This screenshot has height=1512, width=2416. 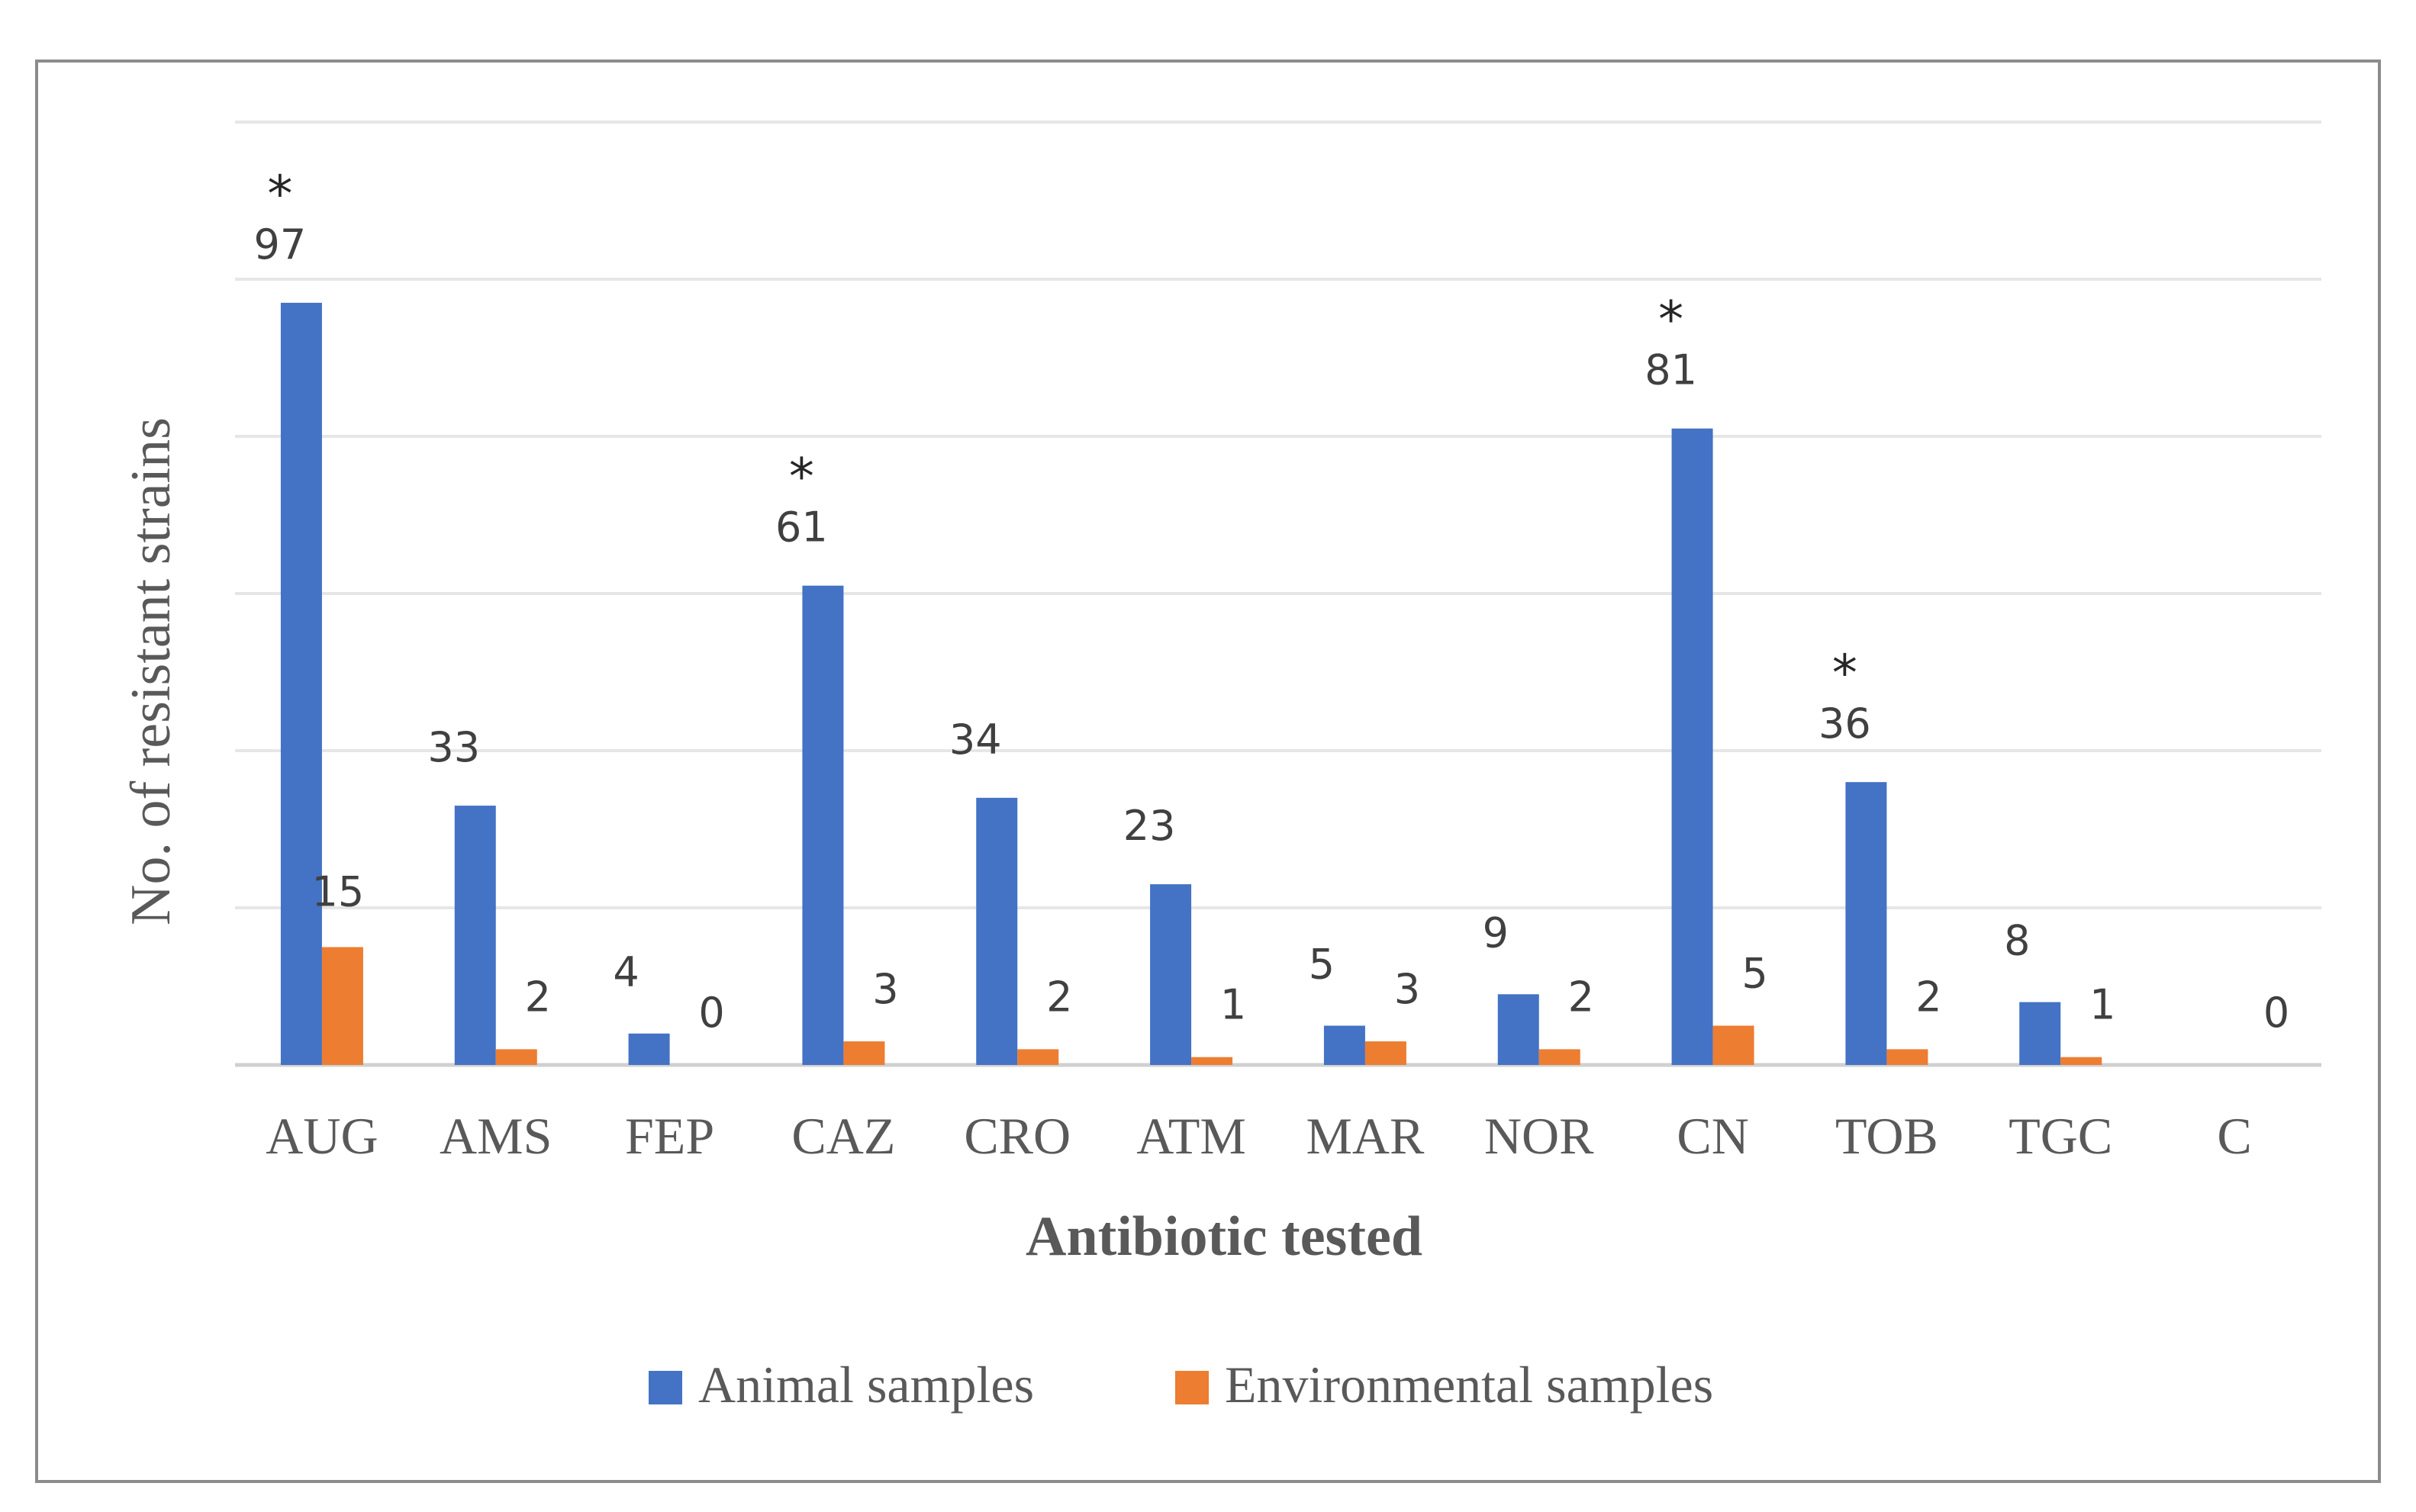 I want to click on bar-environmental-atm, so click(x=1212, y=1061).